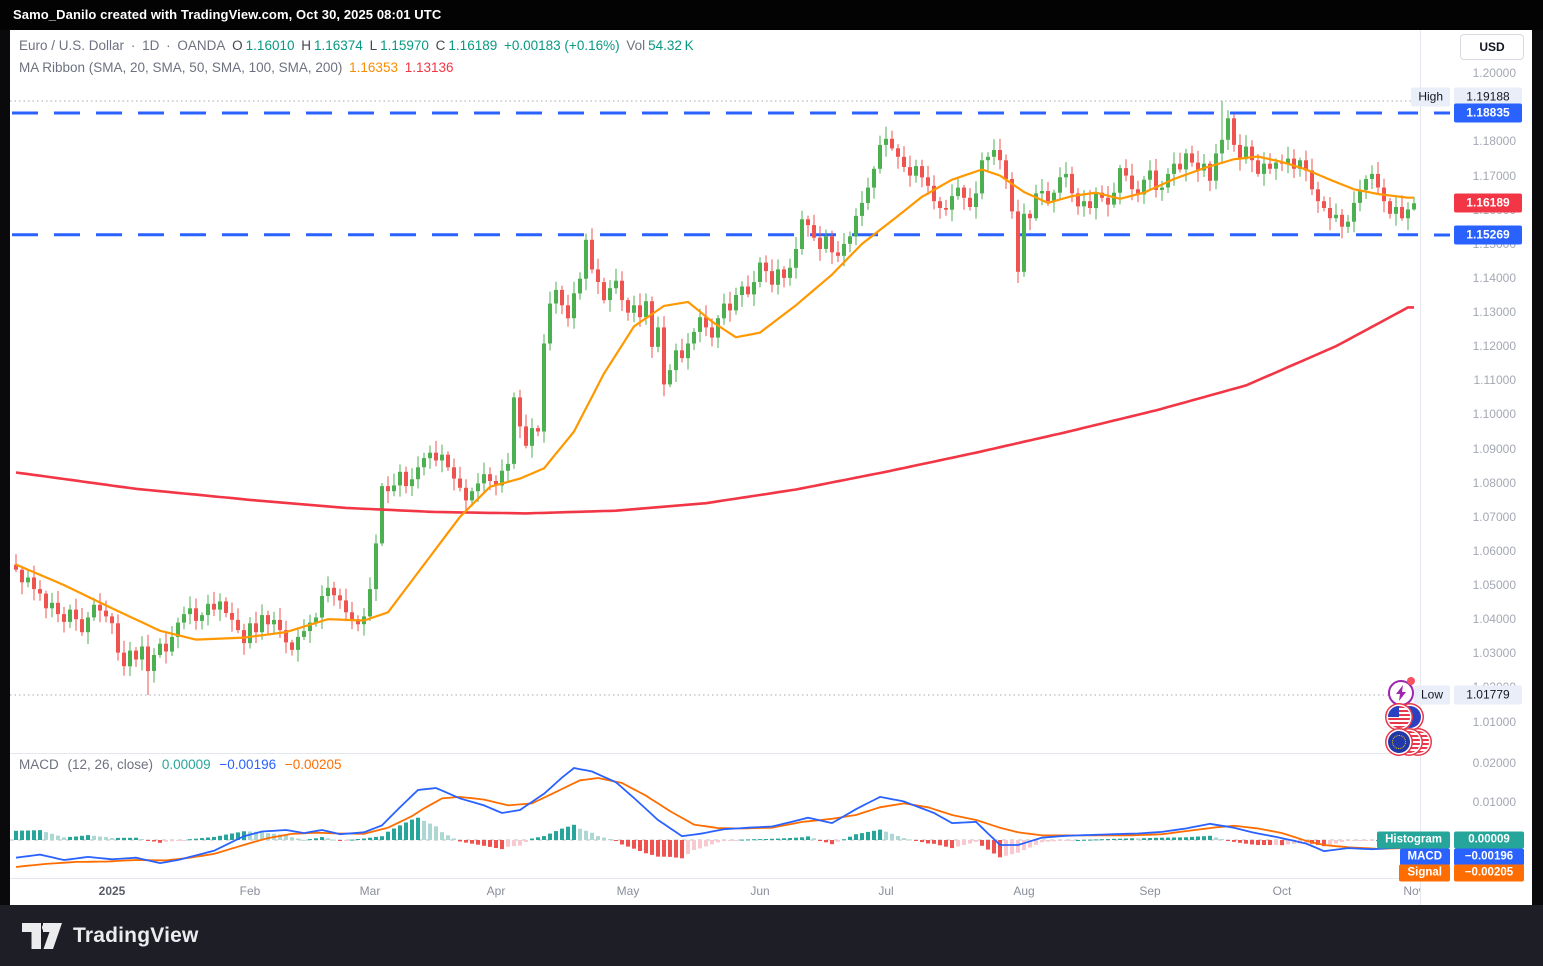 The width and height of the screenshot is (1543, 966). What do you see at coordinates (1494, 619) in the screenshot?
I see `price-tick: 1.04000` at bounding box center [1494, 619].